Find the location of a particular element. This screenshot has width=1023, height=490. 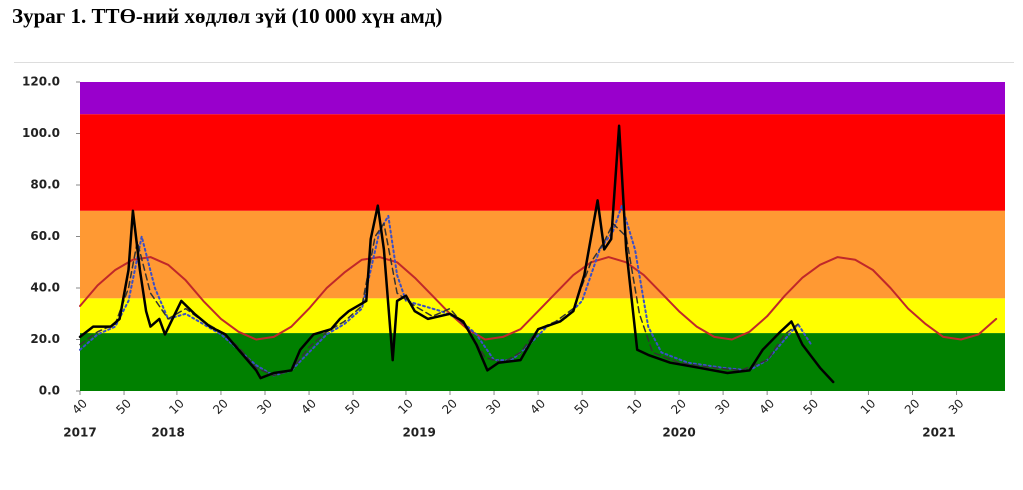

year-label: 2019 is located at coordinates (418, 433).